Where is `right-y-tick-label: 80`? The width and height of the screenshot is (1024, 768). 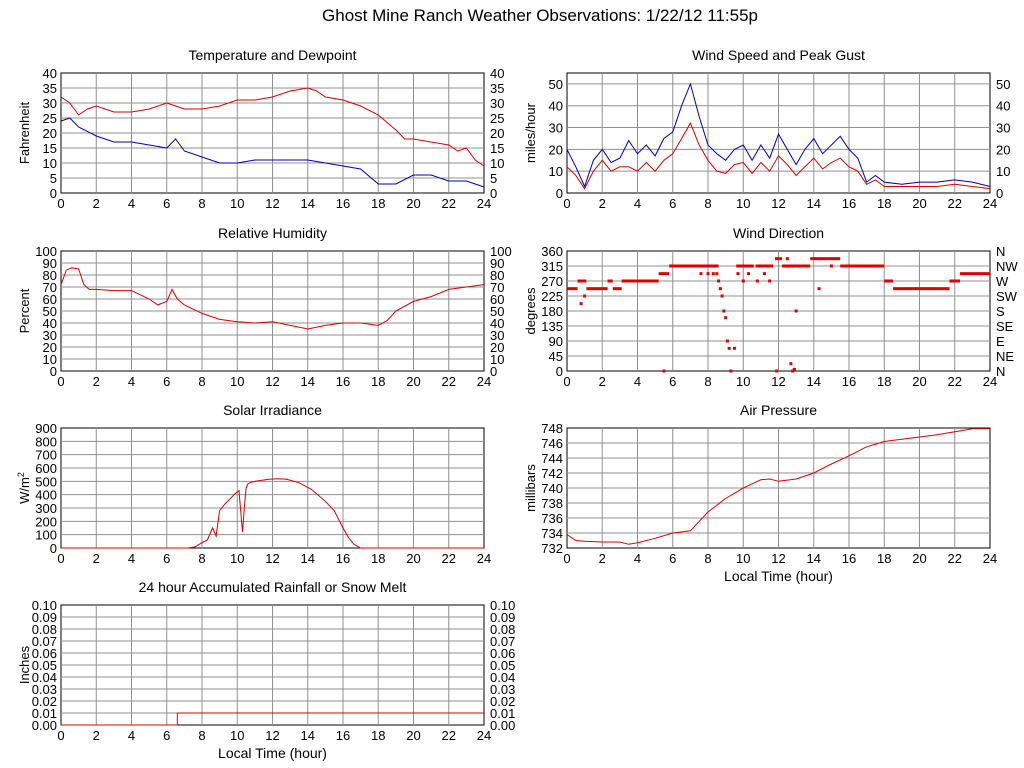
right-y-tick-label: 80 is located at coordinates (497, 275).